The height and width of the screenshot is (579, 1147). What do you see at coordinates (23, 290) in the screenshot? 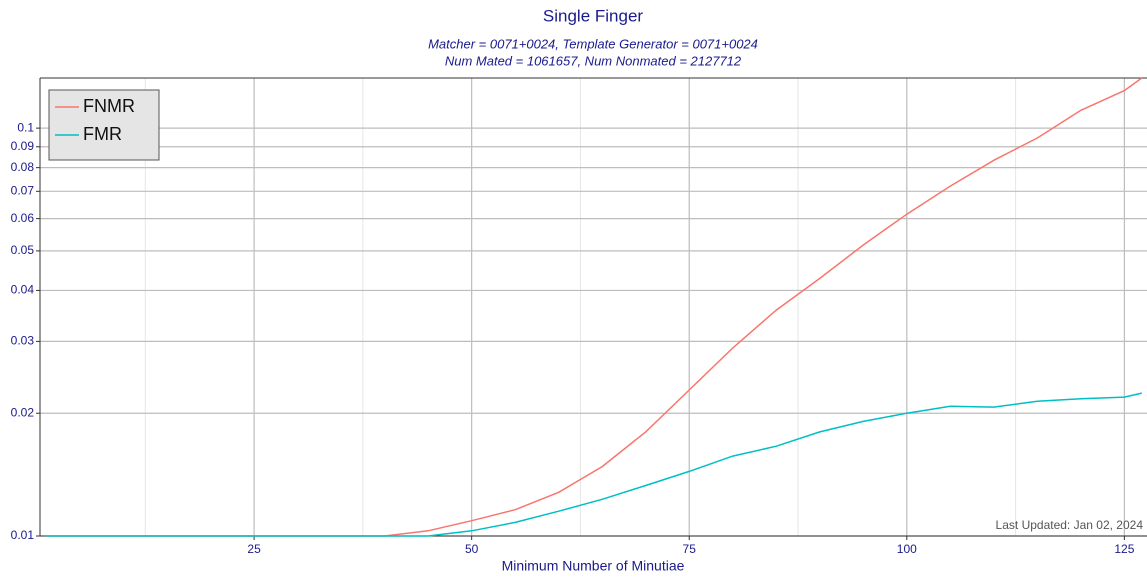
I see `y-tick-label: 0.04` at bounding box center [23, 290].